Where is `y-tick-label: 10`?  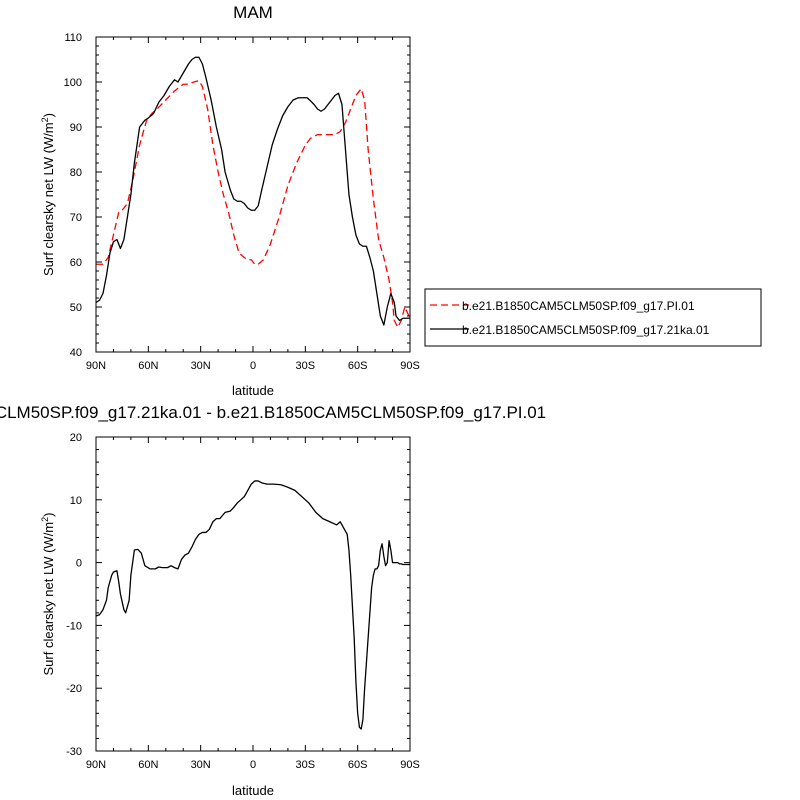 y-tick-label: 10 is located at coordinates (76, 501).